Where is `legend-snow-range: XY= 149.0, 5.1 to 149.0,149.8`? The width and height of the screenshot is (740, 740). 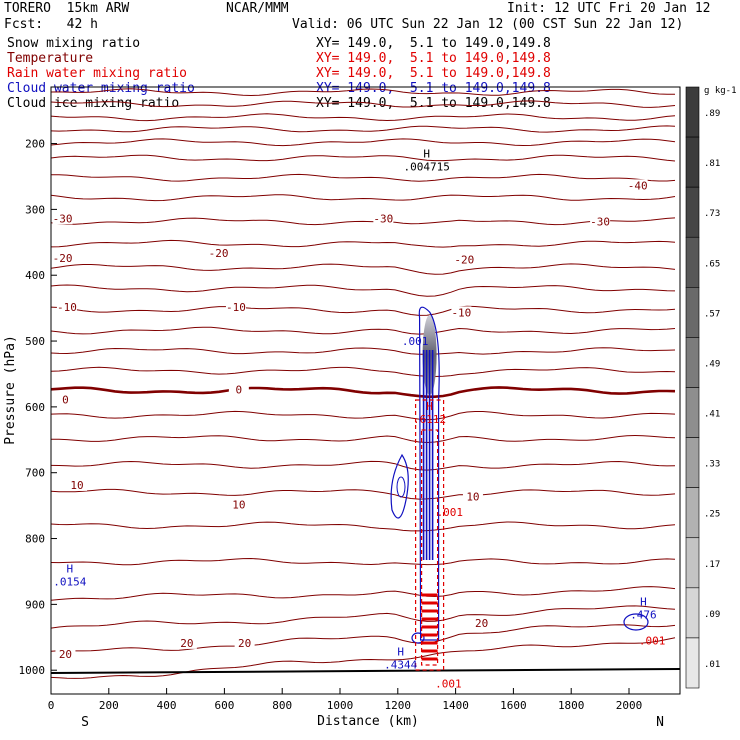 legend-snow-range: XY= 149.0, 5.1 to 149.0,149.8 is located at coordinates (433, 43).